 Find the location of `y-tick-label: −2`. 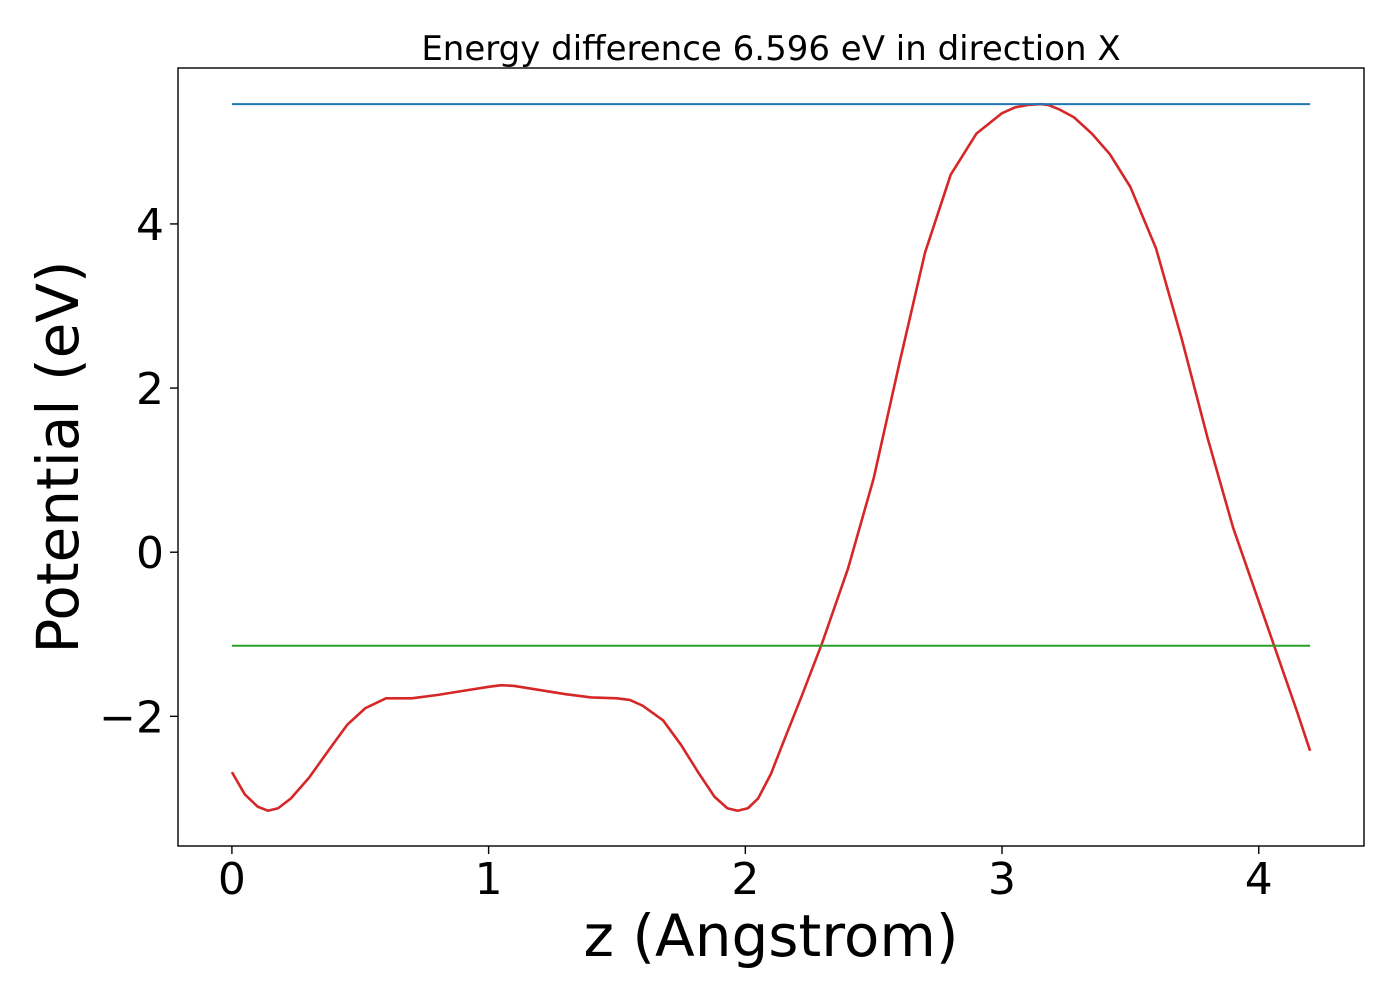

y-tick-label: −2 is located at coordinates (131, 717).